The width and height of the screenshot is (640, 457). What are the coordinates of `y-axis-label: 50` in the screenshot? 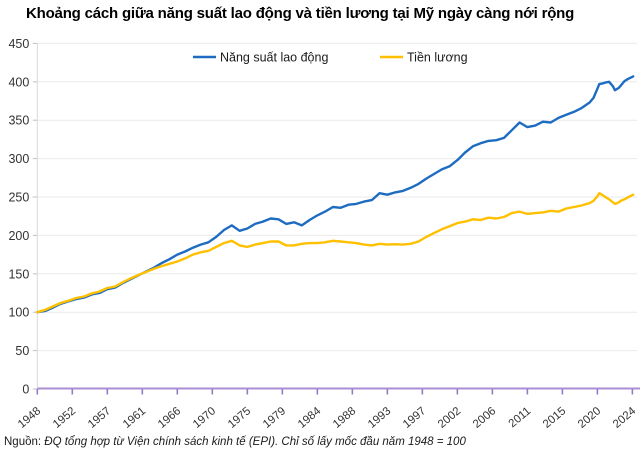 It's located at (22, 351).